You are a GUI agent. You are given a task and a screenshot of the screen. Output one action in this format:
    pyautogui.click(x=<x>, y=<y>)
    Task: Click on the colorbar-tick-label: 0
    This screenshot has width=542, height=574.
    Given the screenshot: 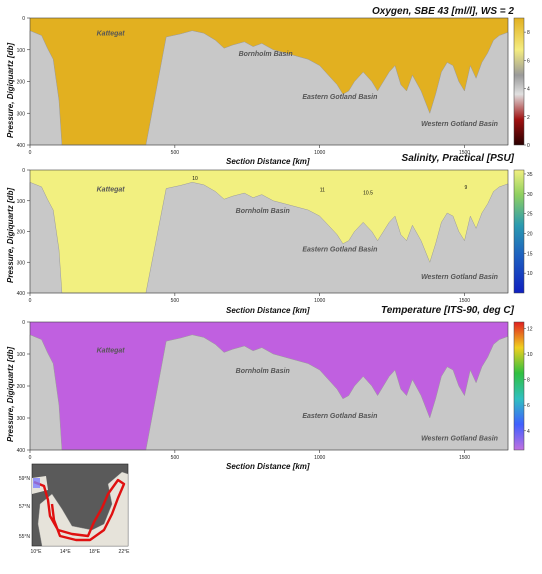 What is the action you would take?
    pyautogui.click(x=528, y=146)
    